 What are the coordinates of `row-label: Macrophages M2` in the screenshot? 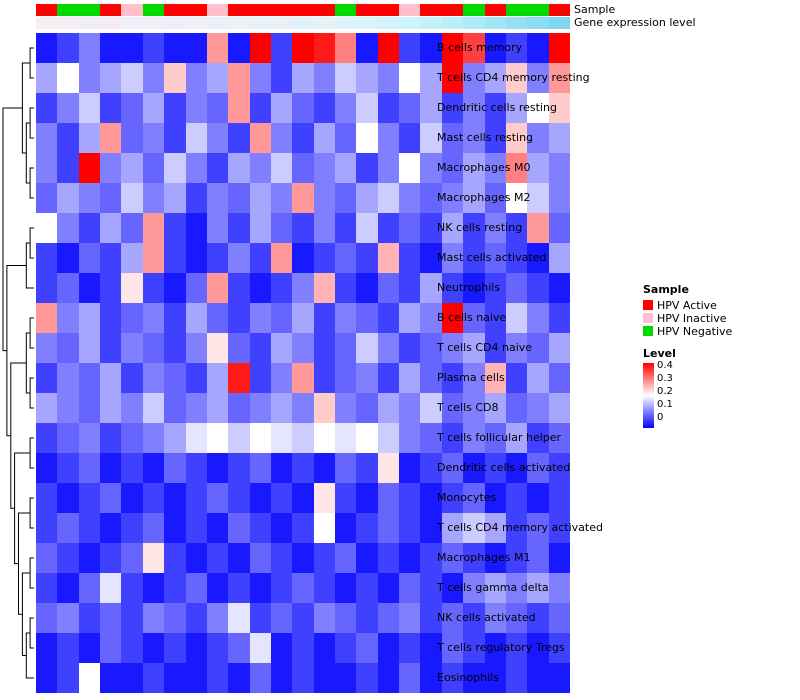 It's located at (484, 197).